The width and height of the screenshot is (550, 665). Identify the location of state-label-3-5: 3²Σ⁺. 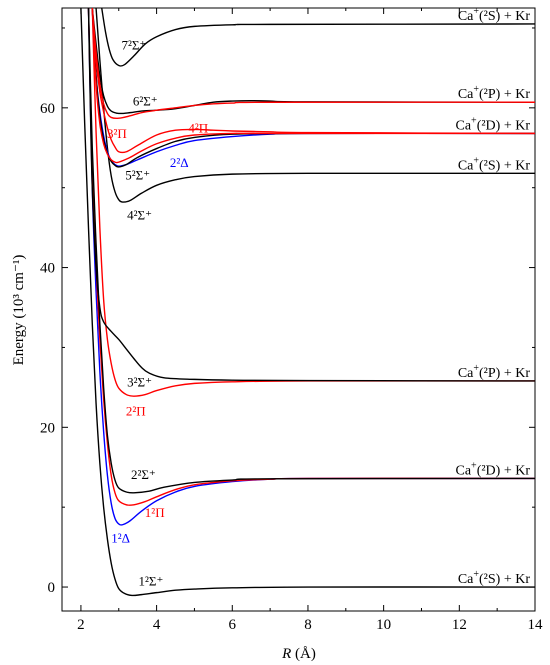
(139, 382).